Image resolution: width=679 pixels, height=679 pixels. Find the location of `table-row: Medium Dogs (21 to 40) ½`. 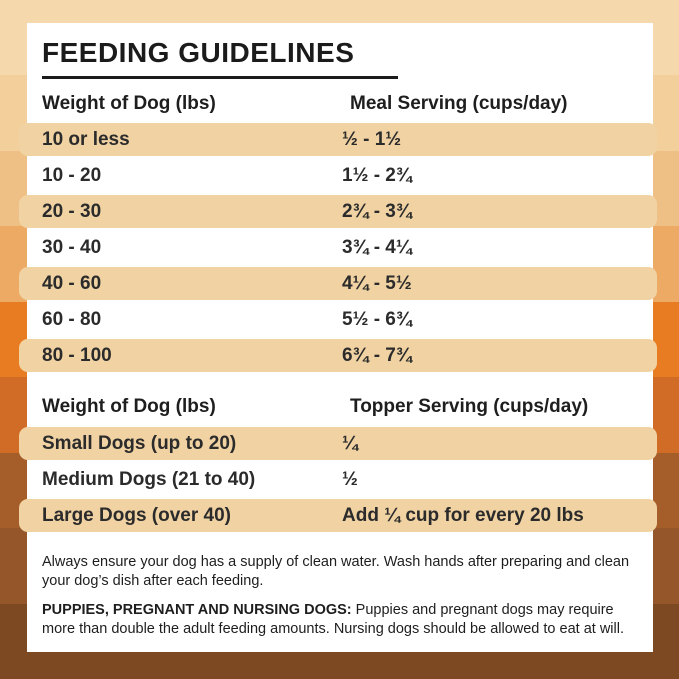

table-row: Medium Dogs (21 to 40) ½ is located at coordinates (338, 479).